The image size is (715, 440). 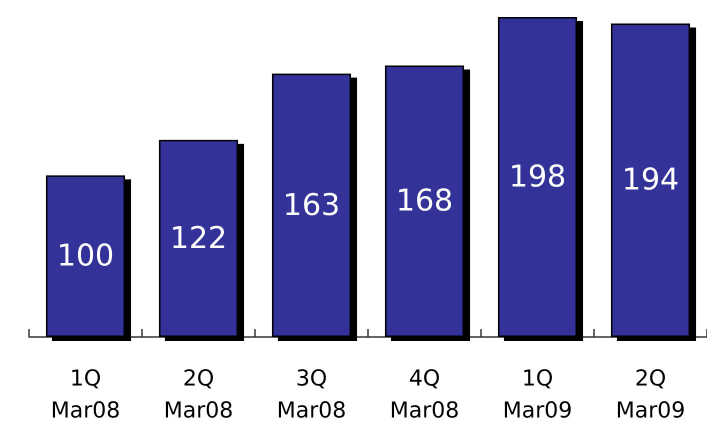 What do you see at coordinates (311, 395) in the screenshot?
I see `x-tick-label: 3Q Mar08` at bounding box center [311, 395].